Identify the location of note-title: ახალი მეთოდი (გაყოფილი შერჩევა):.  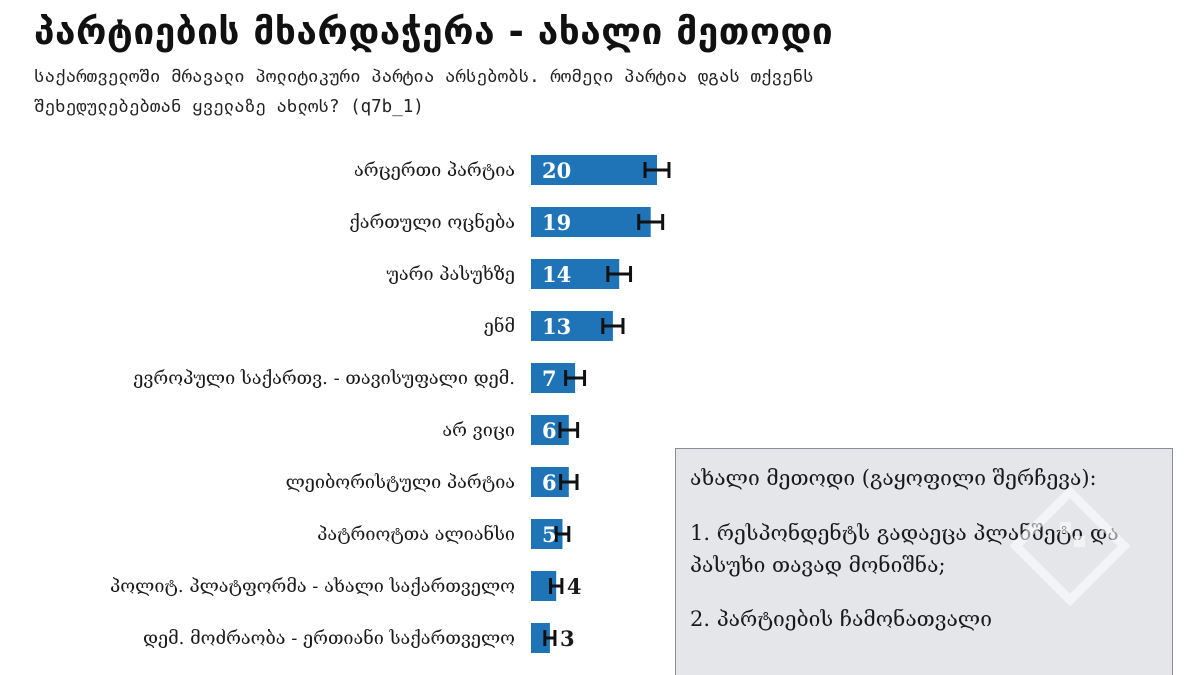
(893, 478).